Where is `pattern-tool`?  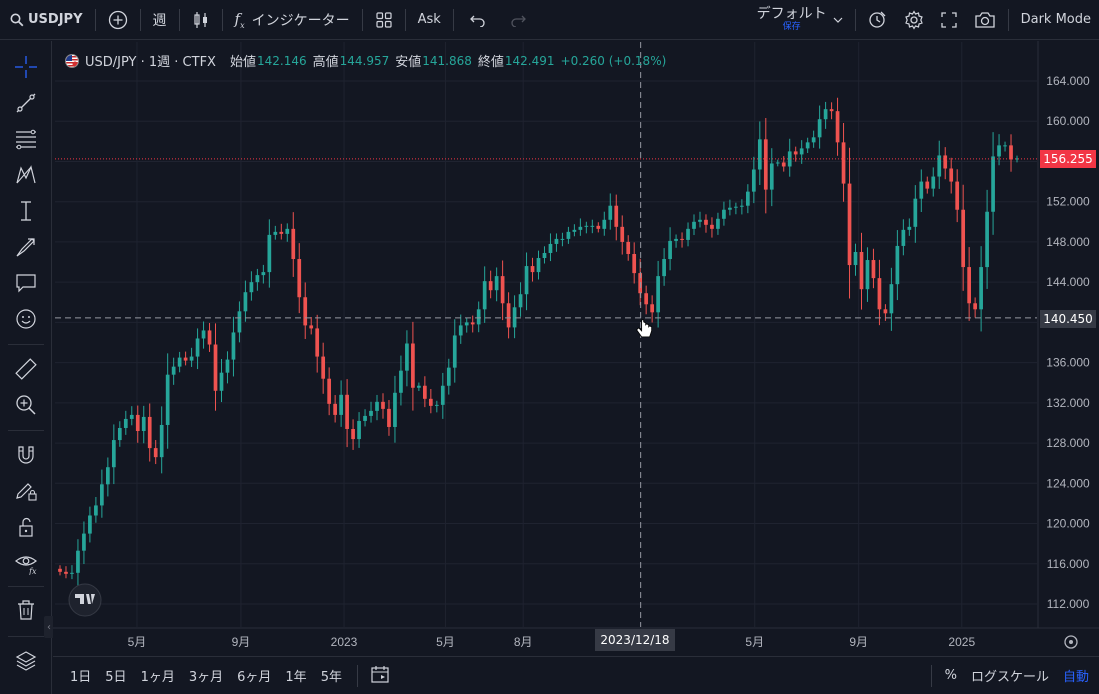 pattern-tool is located at coordinates (26, 175).